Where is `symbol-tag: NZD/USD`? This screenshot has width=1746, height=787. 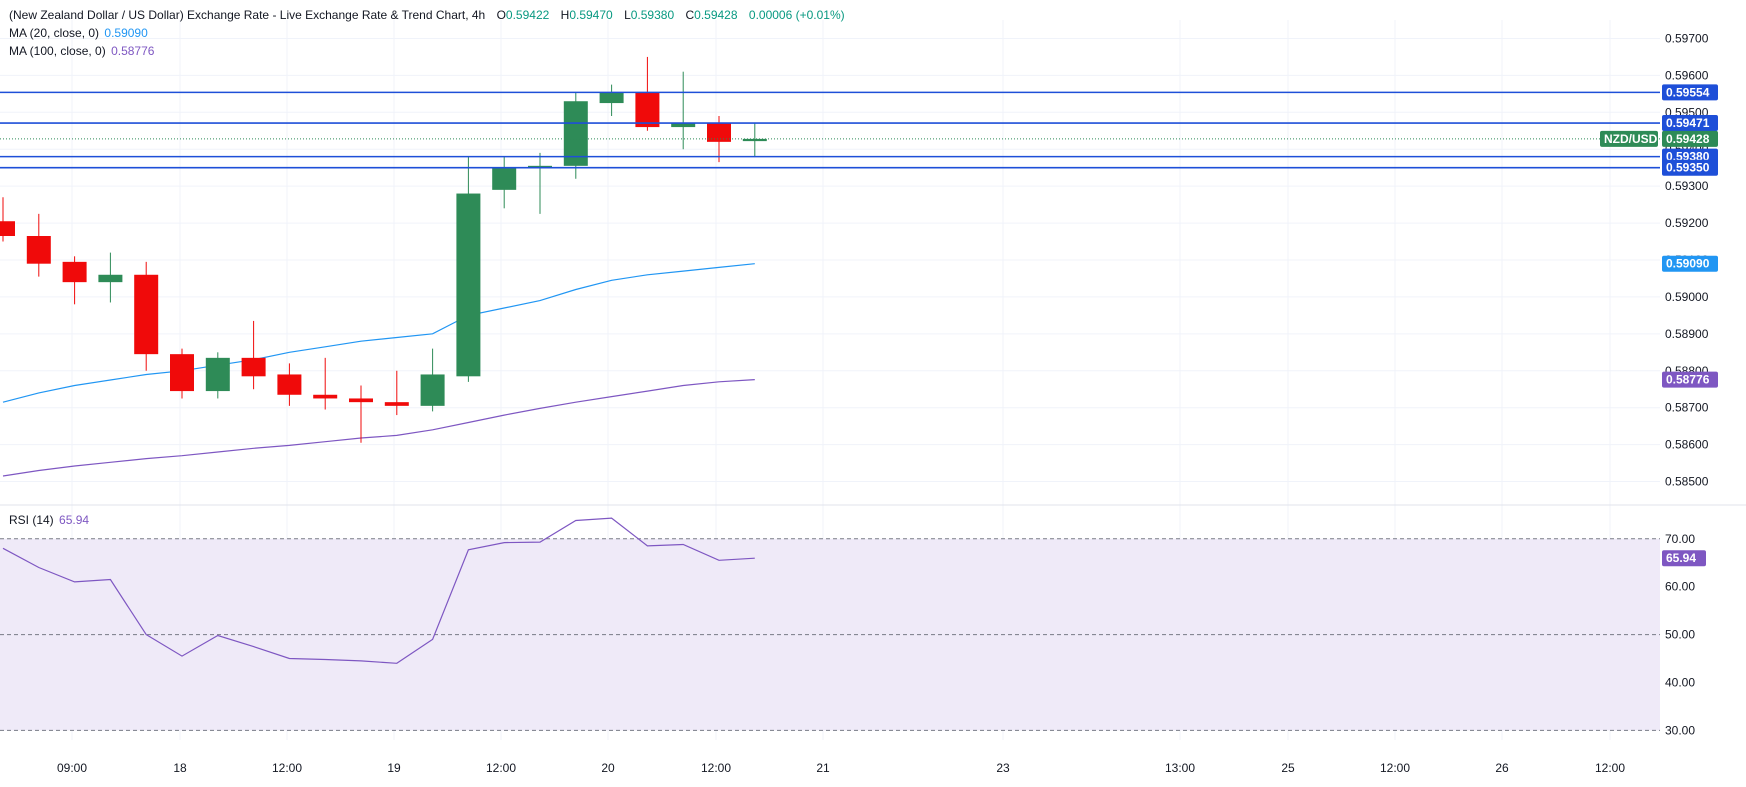 symbol-tag: NZD/USD is located at coordinates (1631, 139).